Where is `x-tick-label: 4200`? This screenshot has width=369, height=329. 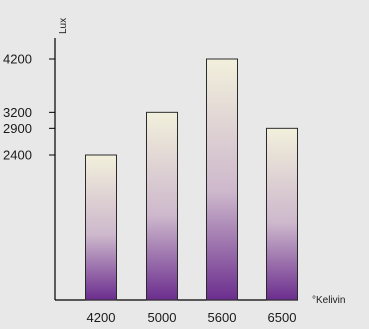
x-tick-label: 4200 is located at coordinates (101, 317).